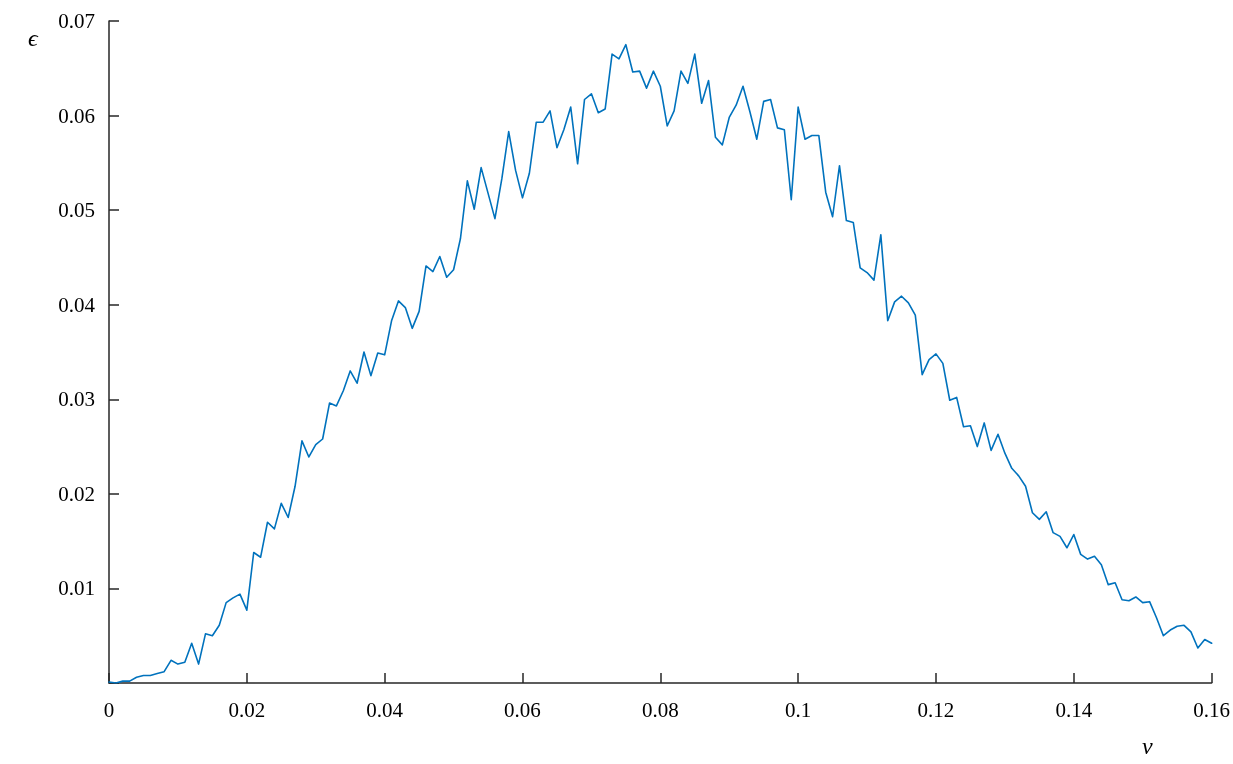  Describe the element at coordinates (1074, 709) in the screenshot. I see `x-tick-label: 0.14` at that location.